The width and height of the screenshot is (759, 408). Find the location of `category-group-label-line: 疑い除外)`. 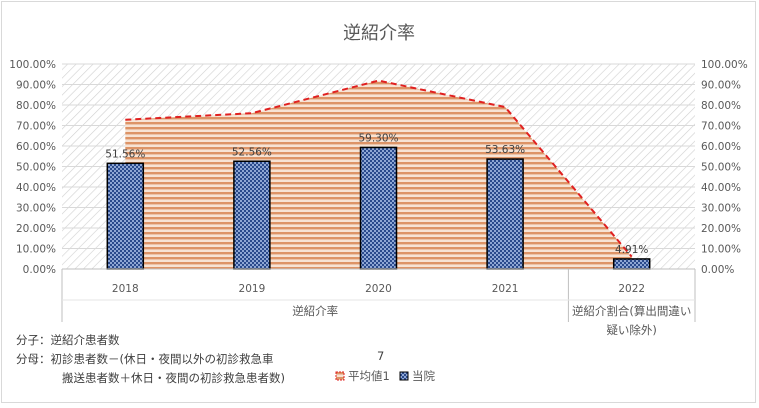

category-group-label-line: 疑い除外) is located at coordinates (631, 330).